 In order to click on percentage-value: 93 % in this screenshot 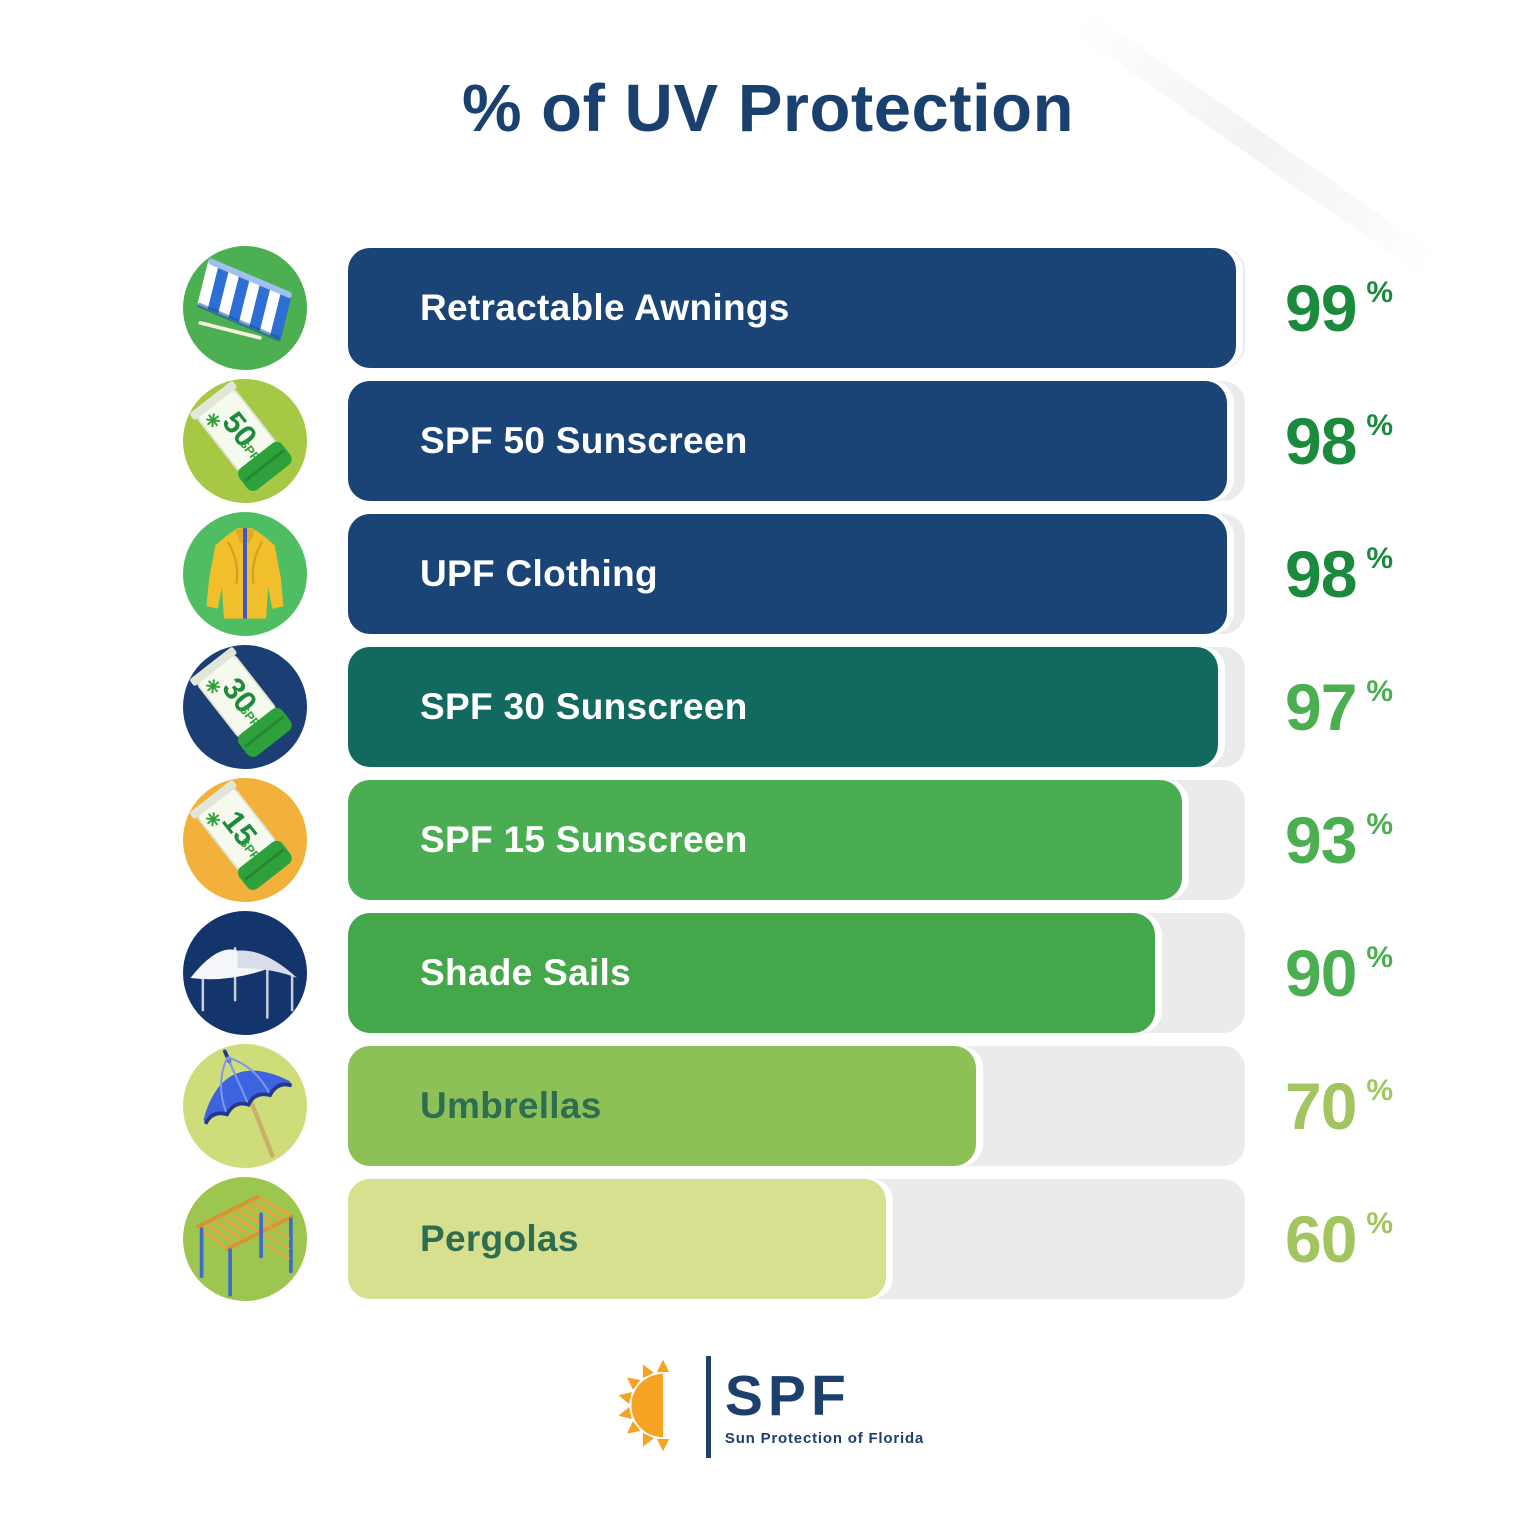, I will do `click(1339, 840)`.